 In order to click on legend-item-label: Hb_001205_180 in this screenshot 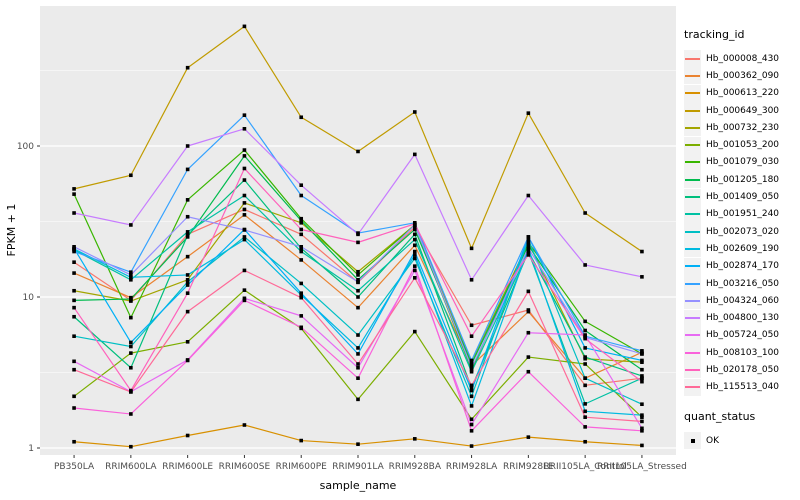, I will do `click(743, 179)`.